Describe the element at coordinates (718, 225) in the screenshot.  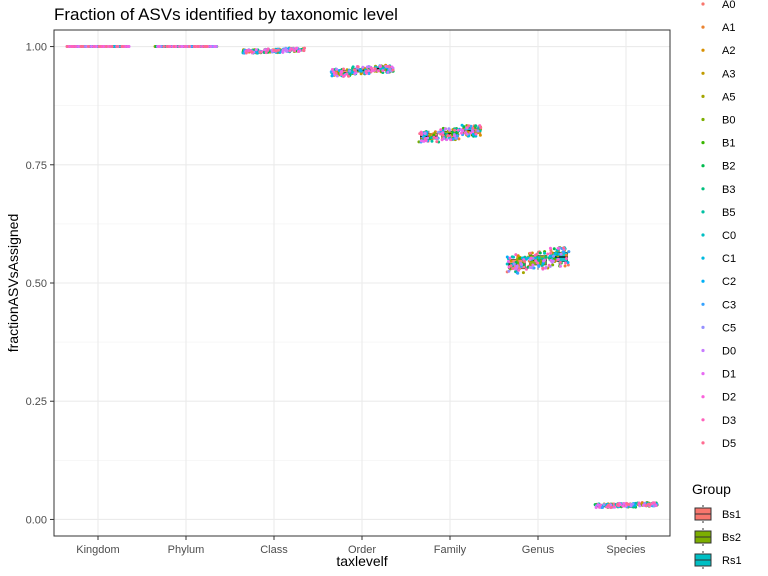
I see `sample-legend: A0 A1 A2 A3 A5 B0 B1 B2 B3 B5 C0 C1 C2 C3 C5 D0 D1 D2 D3 D5` at that location.